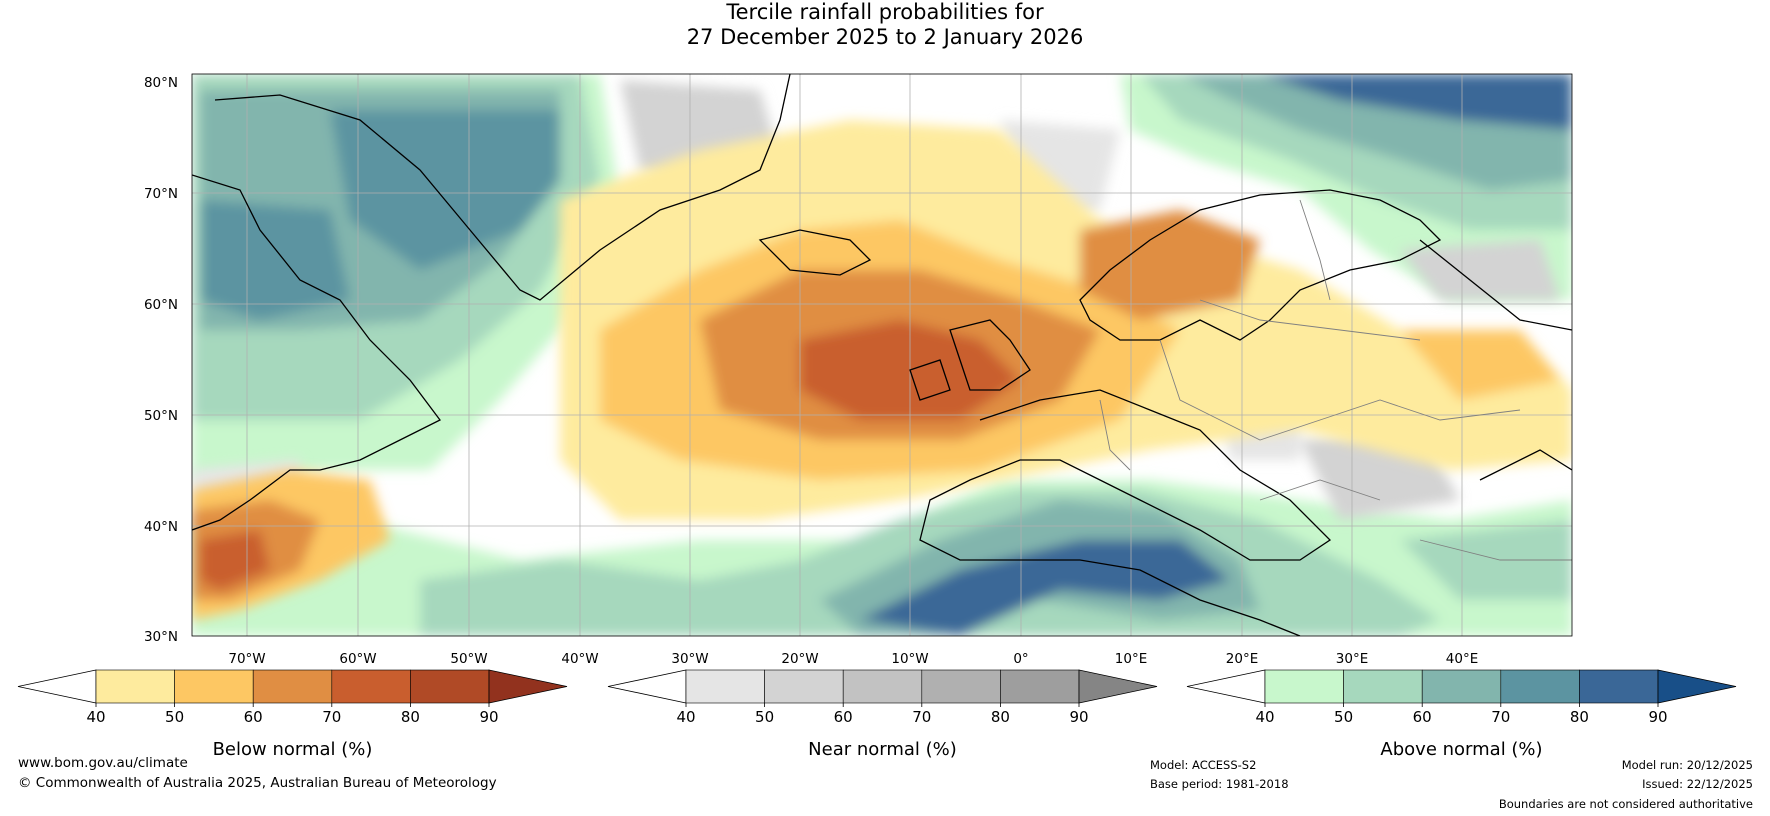  Describe the element at coordinates (885, 12) in the screenshot. I see `title-line-1: Tercile rainfall probabilities for` at that location.